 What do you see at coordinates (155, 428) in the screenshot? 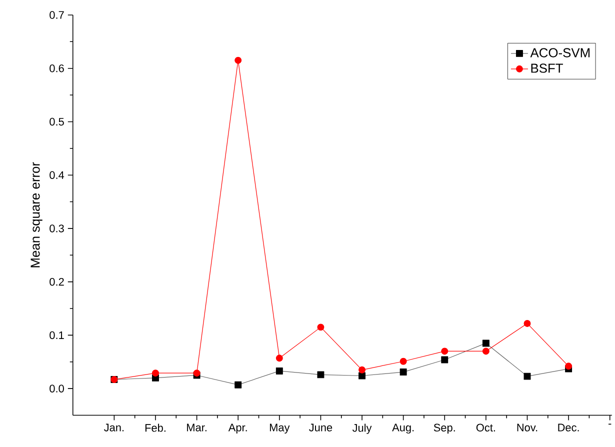
I see `x-tick-label: Feb.` at bounding box center [155, 428].